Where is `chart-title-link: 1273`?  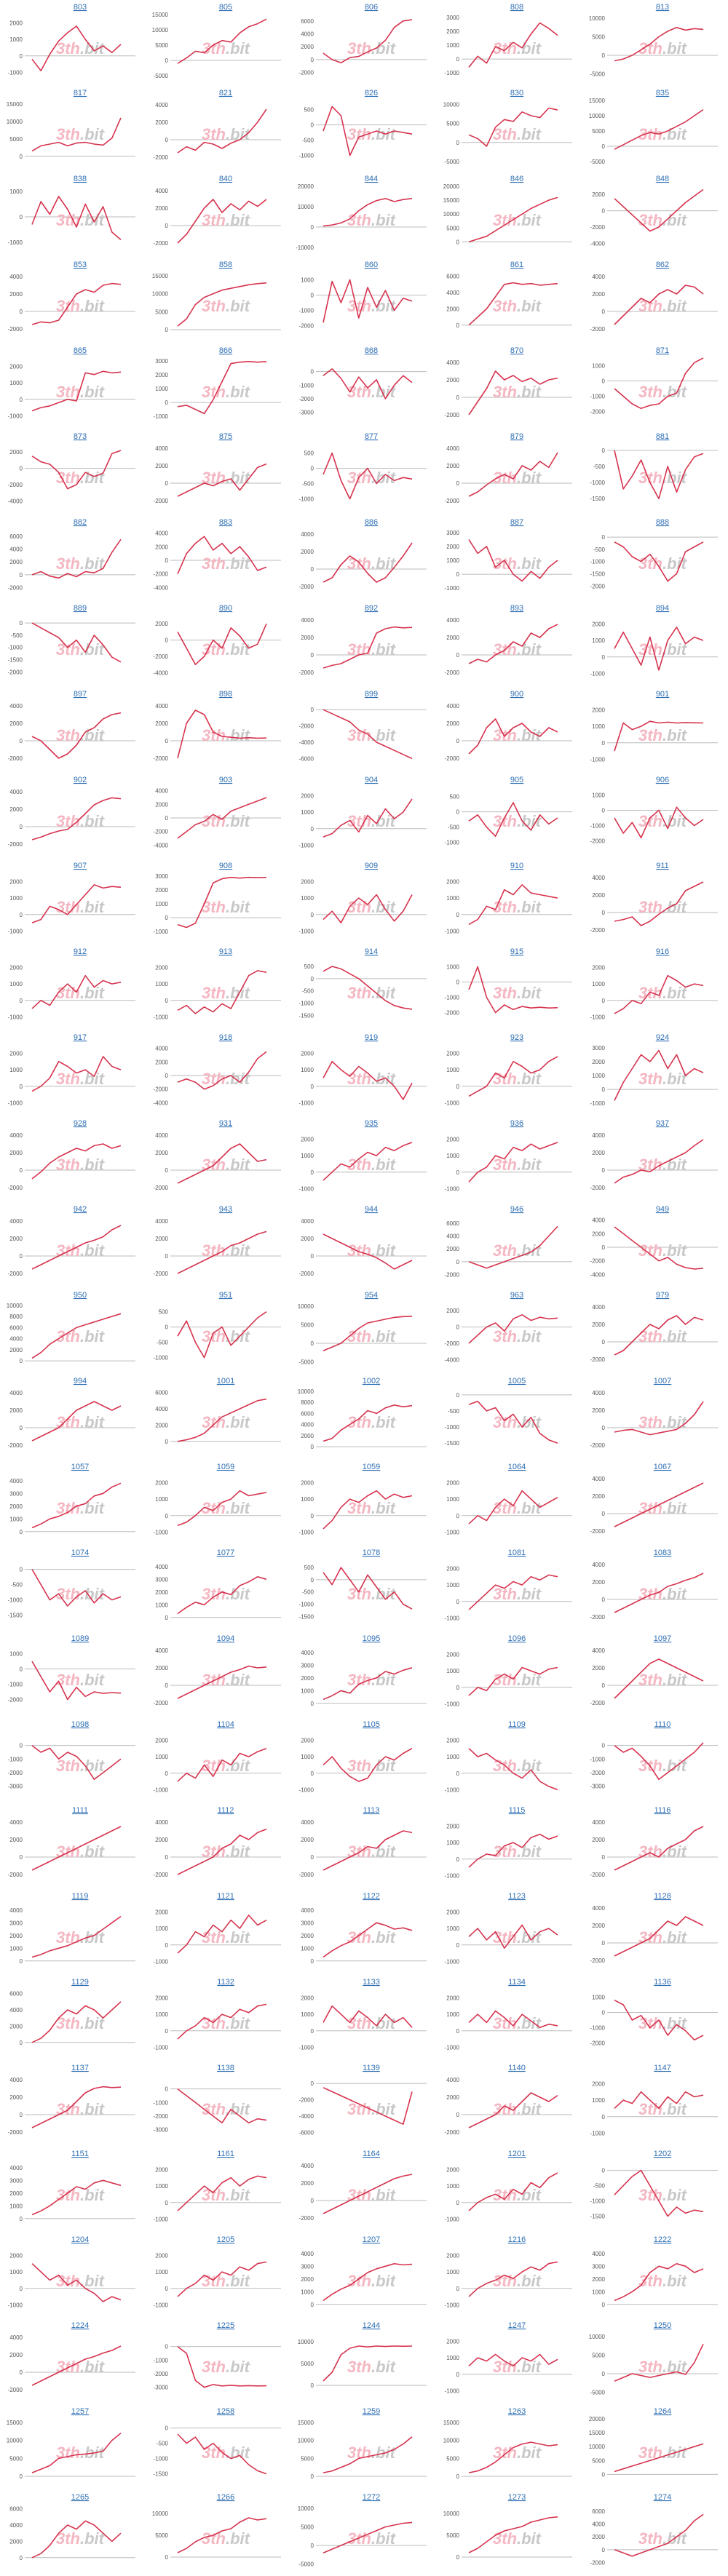 chart-title-link: 1273 is located at coordinates (517, 2497).